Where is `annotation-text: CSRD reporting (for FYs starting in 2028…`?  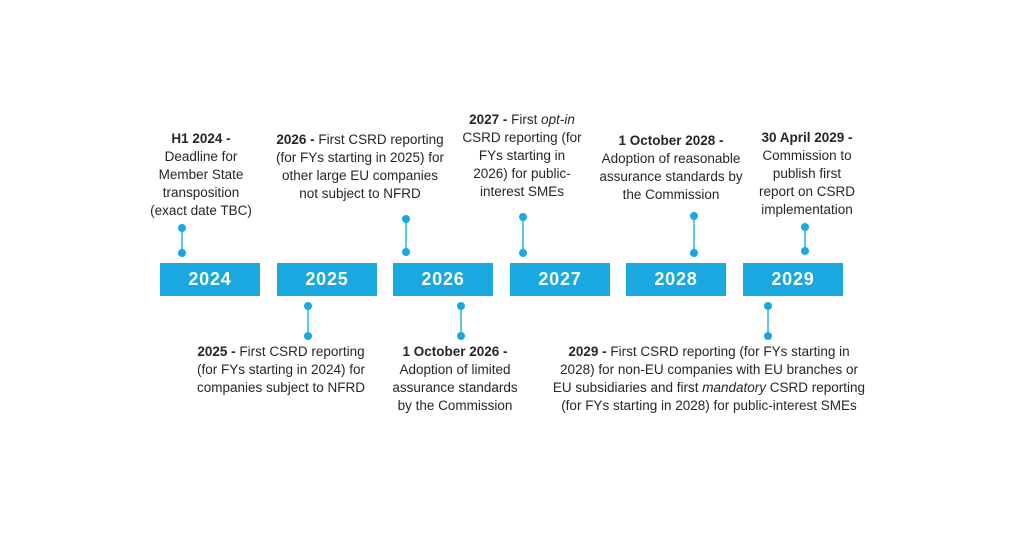 annotation-text: CSRD reporting (for FYs starting in 2028… is located at coordinates (713, 396).